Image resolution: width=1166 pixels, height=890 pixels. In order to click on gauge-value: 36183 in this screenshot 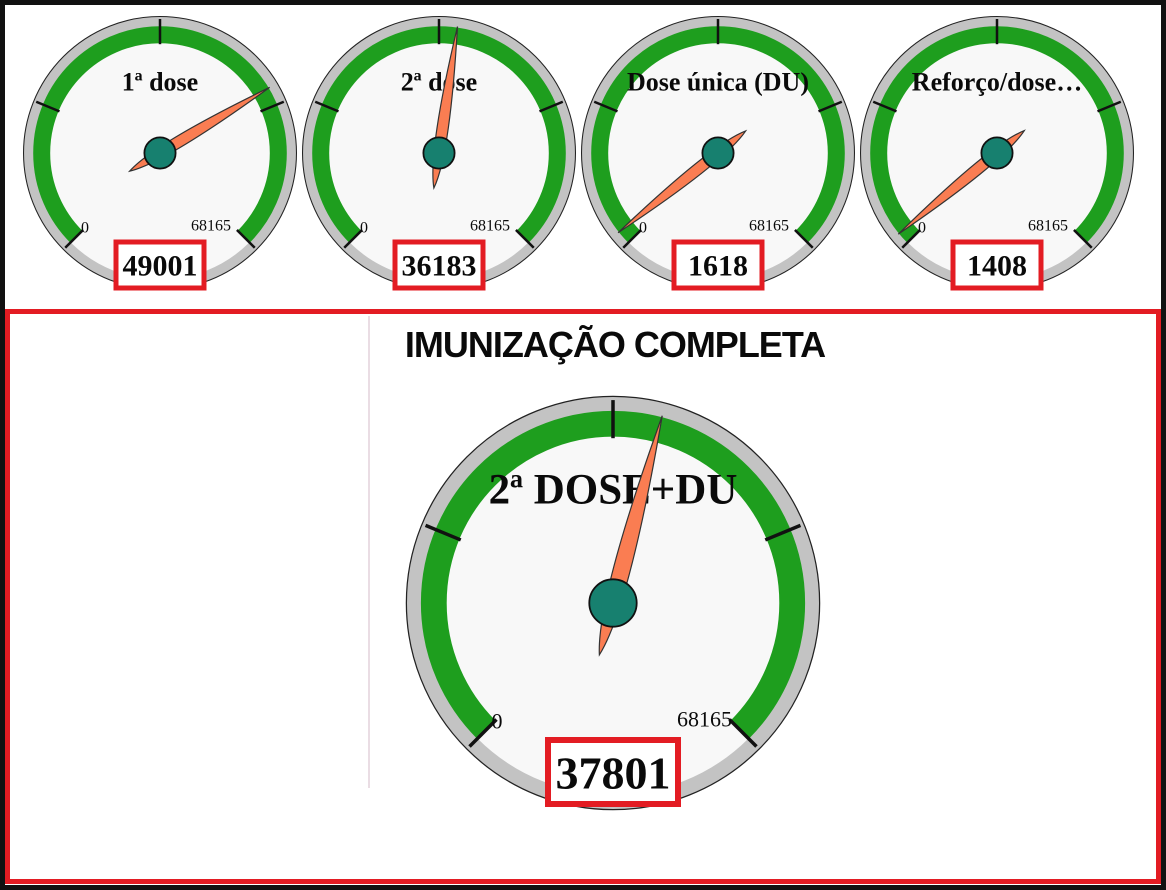, I will do `click(439, 266)`.